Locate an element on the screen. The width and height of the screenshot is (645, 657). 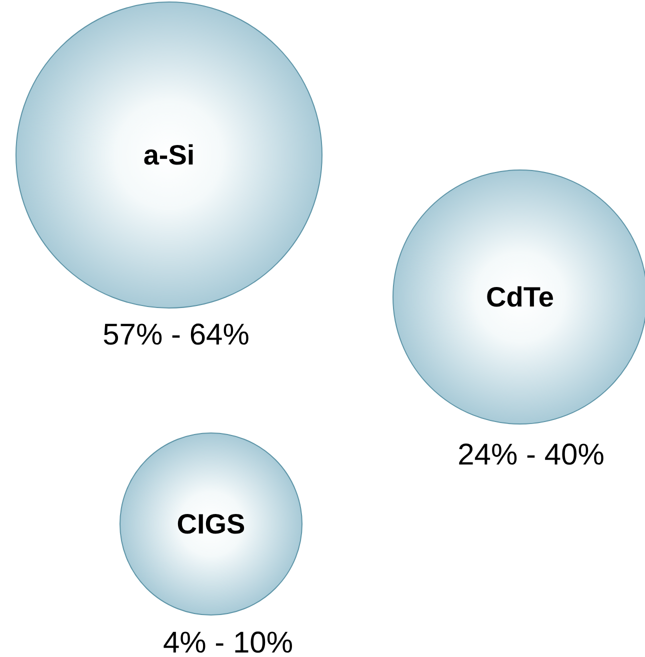
data-label: 57% - 64% is located at coordinates (176, 335).